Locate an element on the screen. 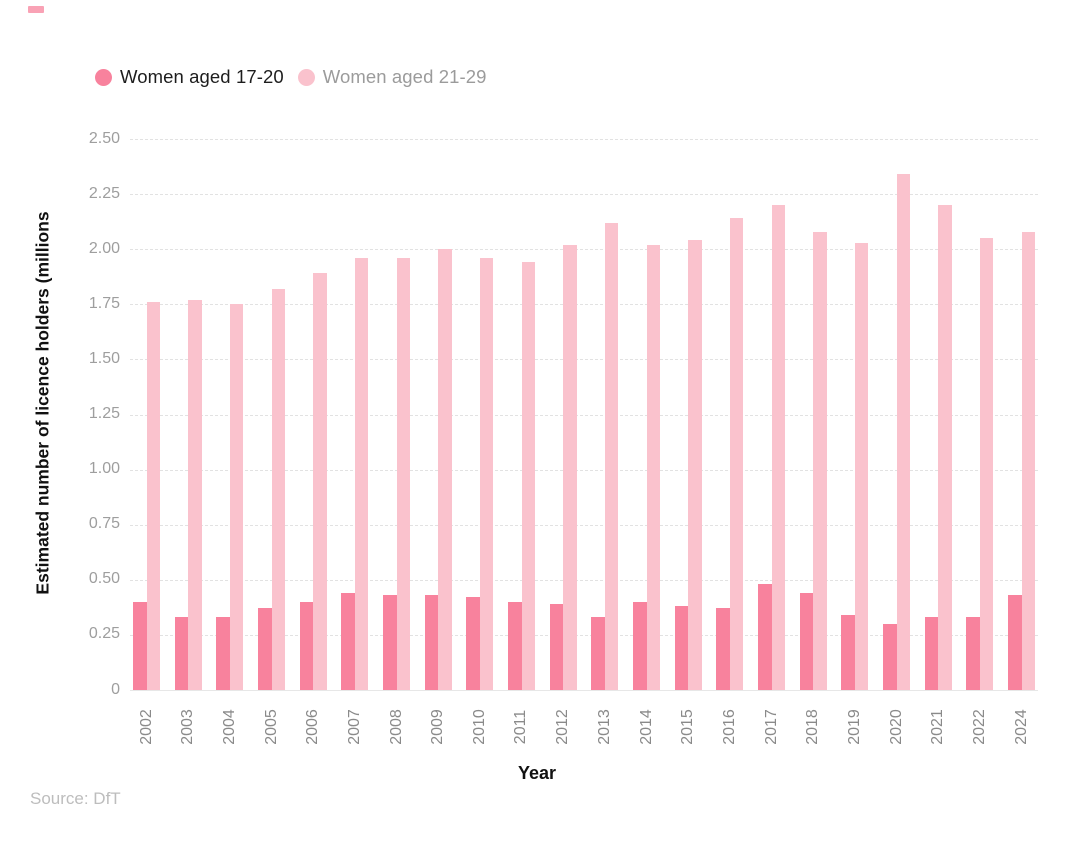 The height and width of the screenshot is (843, 1074). bar-aged-21-29-2021 is located at coordinates (945, 447).